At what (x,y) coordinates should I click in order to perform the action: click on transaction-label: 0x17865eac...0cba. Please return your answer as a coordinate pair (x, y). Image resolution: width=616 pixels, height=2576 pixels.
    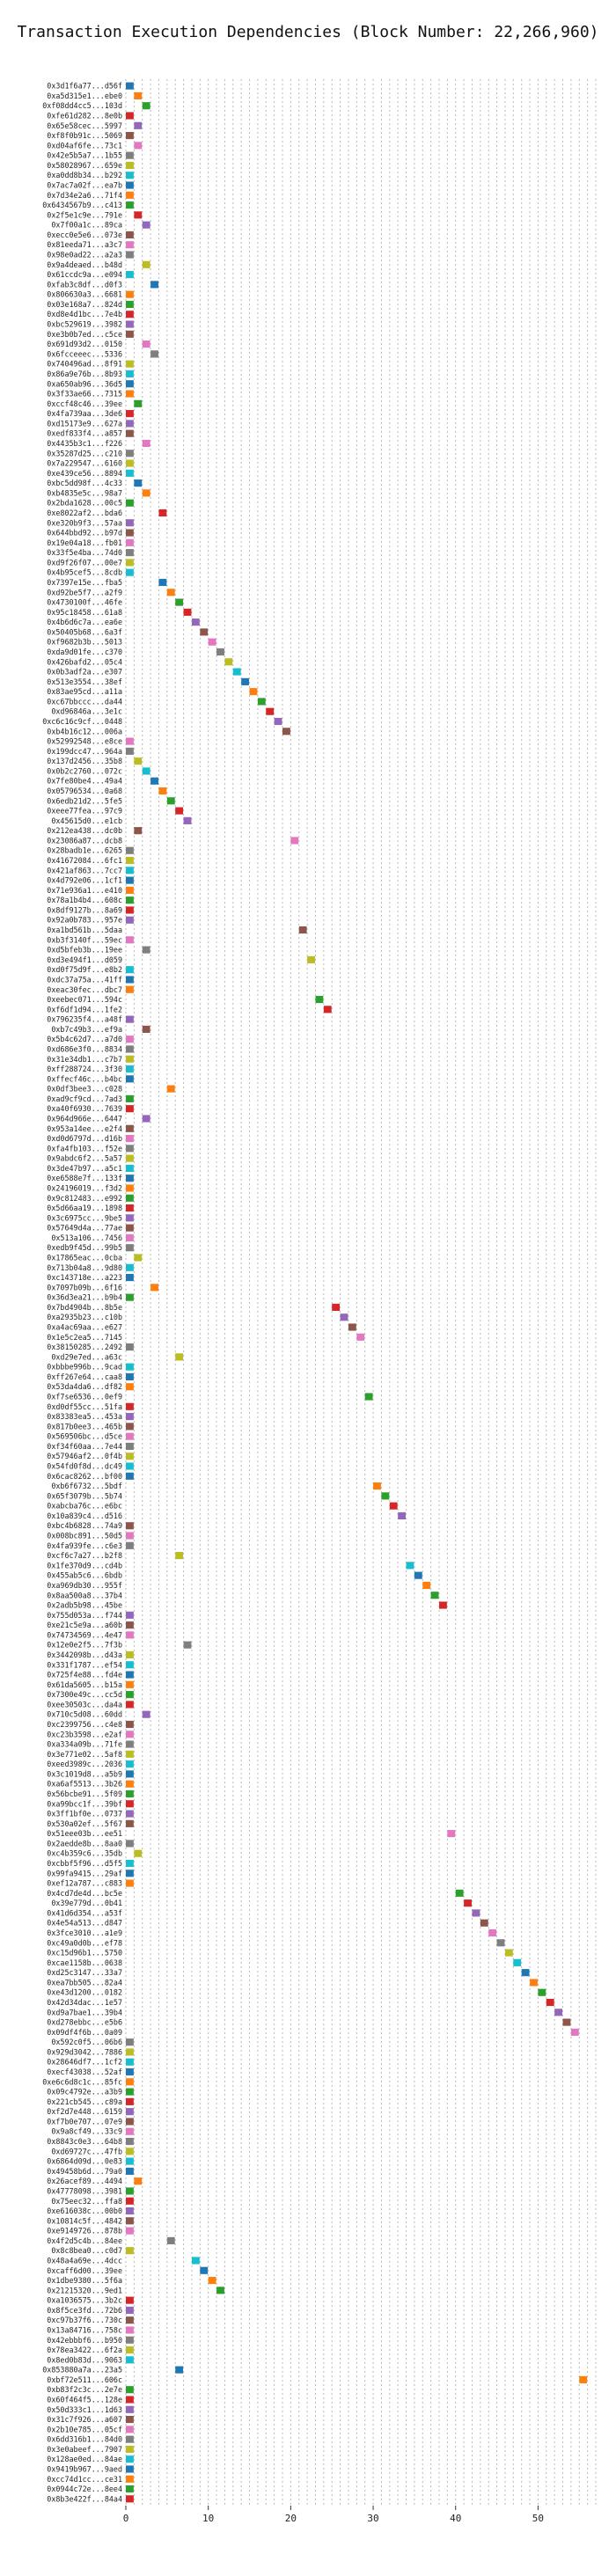
    Looking at the image, I should click on (85, 1257).